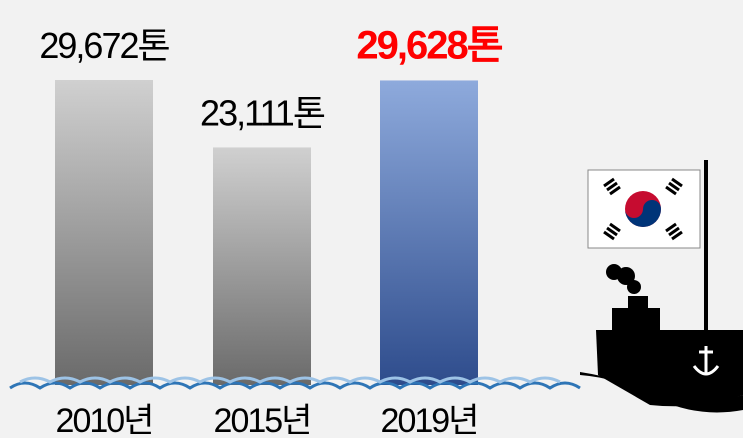 Image resolution: width=743 pixels, height=438 pixels. What do you see at coordinates (262, 420) in the screenshot?
I see `x-tick-label: 2015년` at bounding box center [262, 420].